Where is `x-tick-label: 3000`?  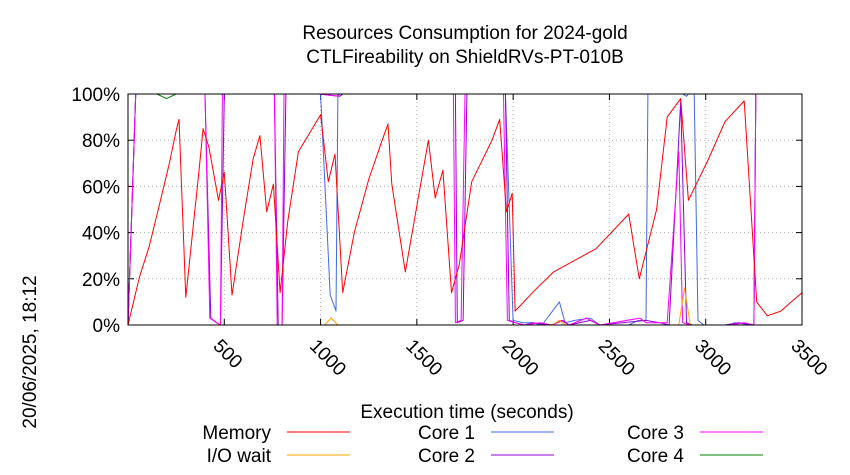
x-tick-label: 3000 is located at coordinates (712, 358).